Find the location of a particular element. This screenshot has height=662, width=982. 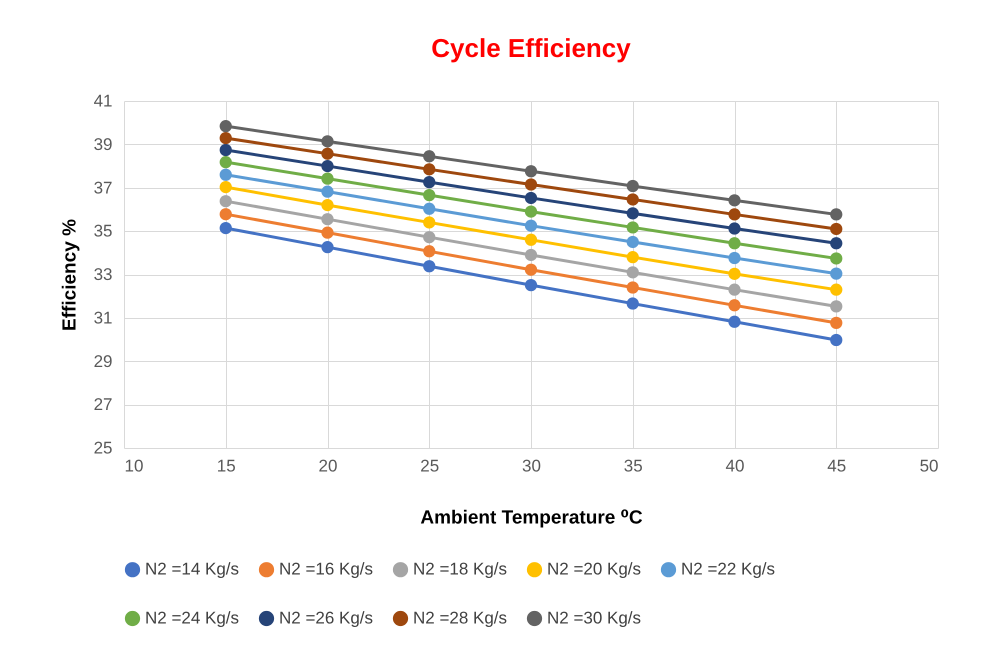

x-tick-label: 30 is located at coordinates (531, 466).